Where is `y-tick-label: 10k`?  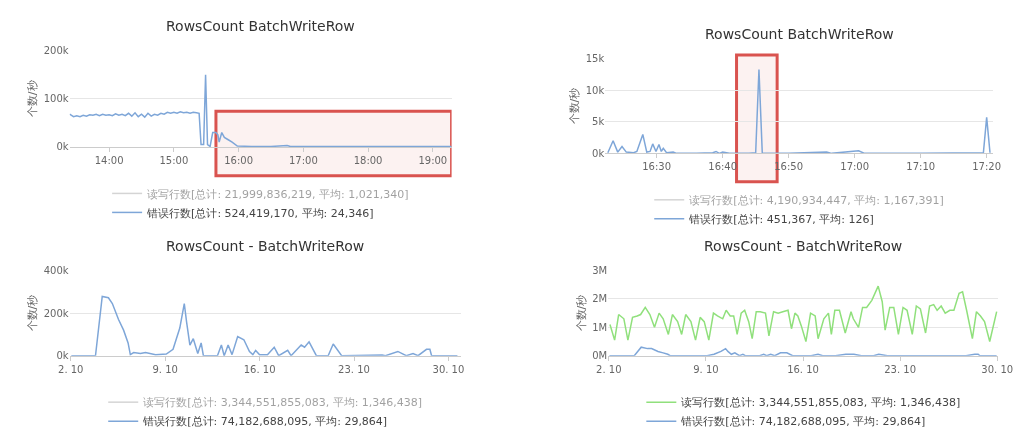
y-tick-label: 10k is located at coordinates (595, 90).